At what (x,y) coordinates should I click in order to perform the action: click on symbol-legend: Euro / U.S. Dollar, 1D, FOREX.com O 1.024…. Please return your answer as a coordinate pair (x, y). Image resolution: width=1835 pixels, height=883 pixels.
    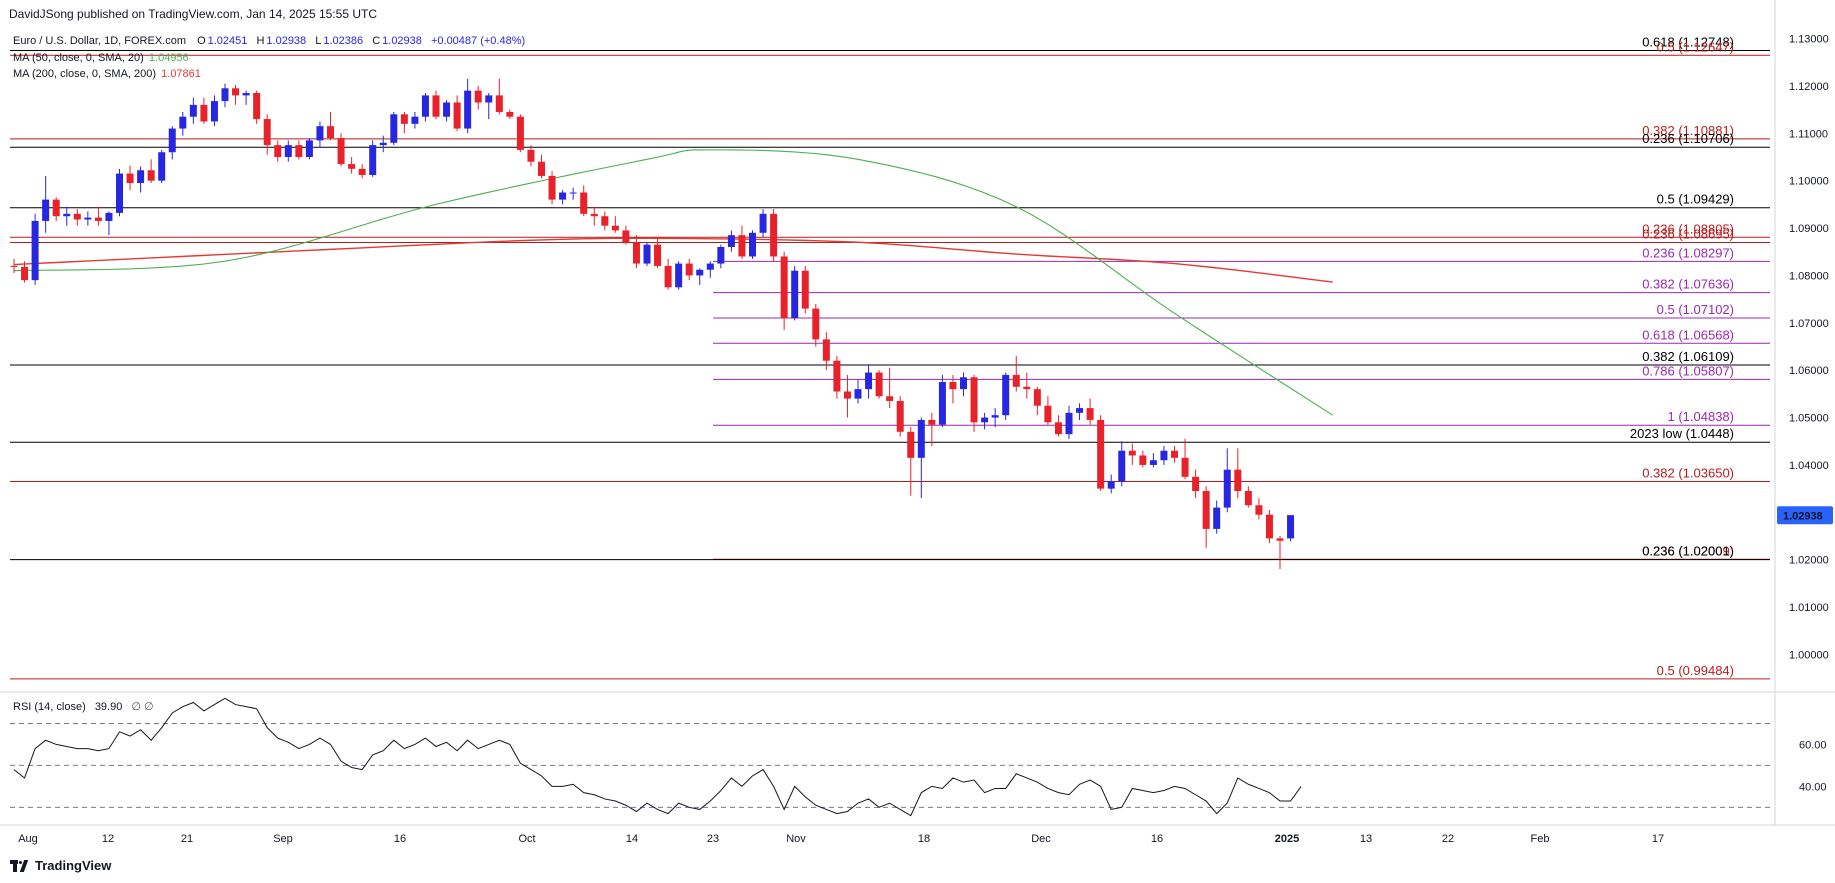
    Looking at the image, I should click on (270, 41).